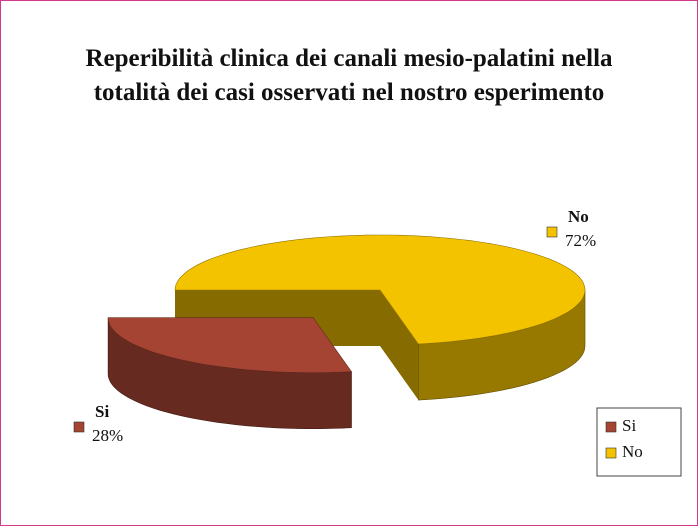 Image resolution: width=698 pixels, height=526 pixels. Describe the element at coordinates (580, 240) in the screenshot. I see `data-label-value: 72%` at that location.